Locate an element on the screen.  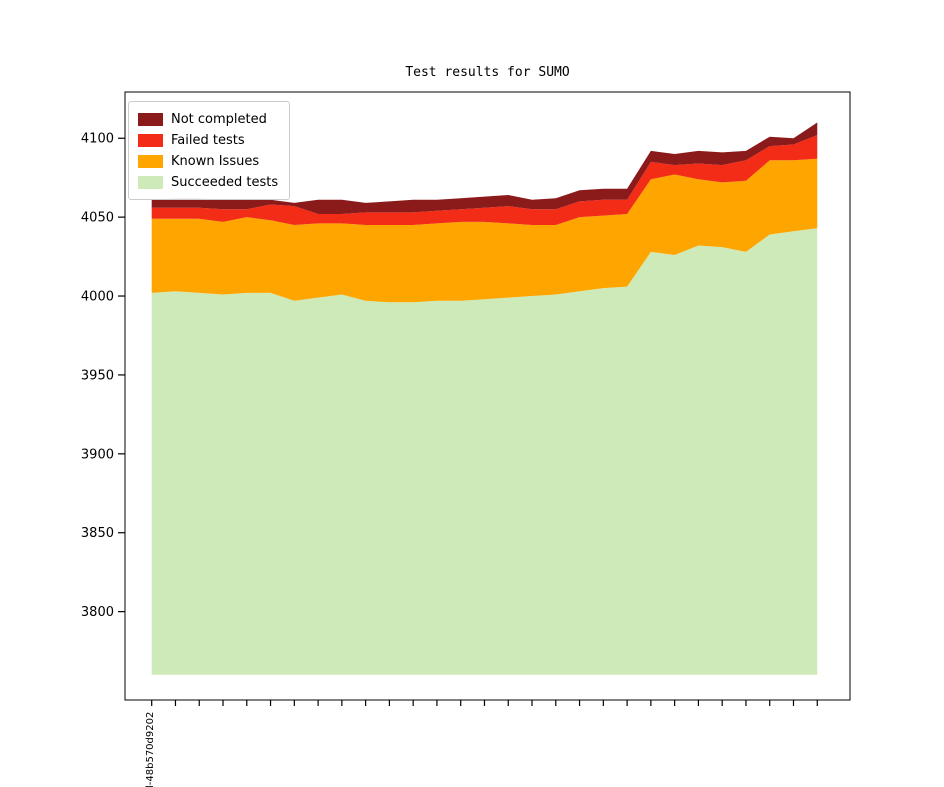
x-tick-label-first: l-48b570d9202 is located at coordinates (150, 749).